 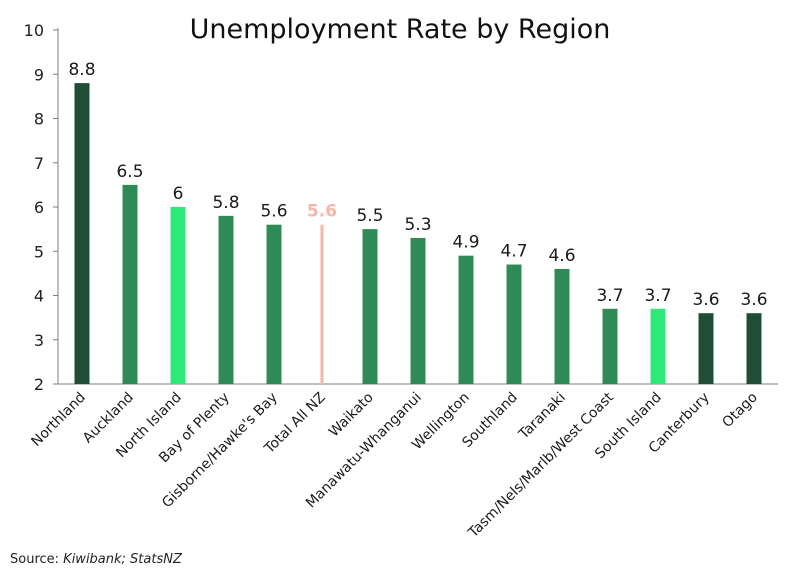 I want to click on value-label: 5.5, so click(x=369, y=216).